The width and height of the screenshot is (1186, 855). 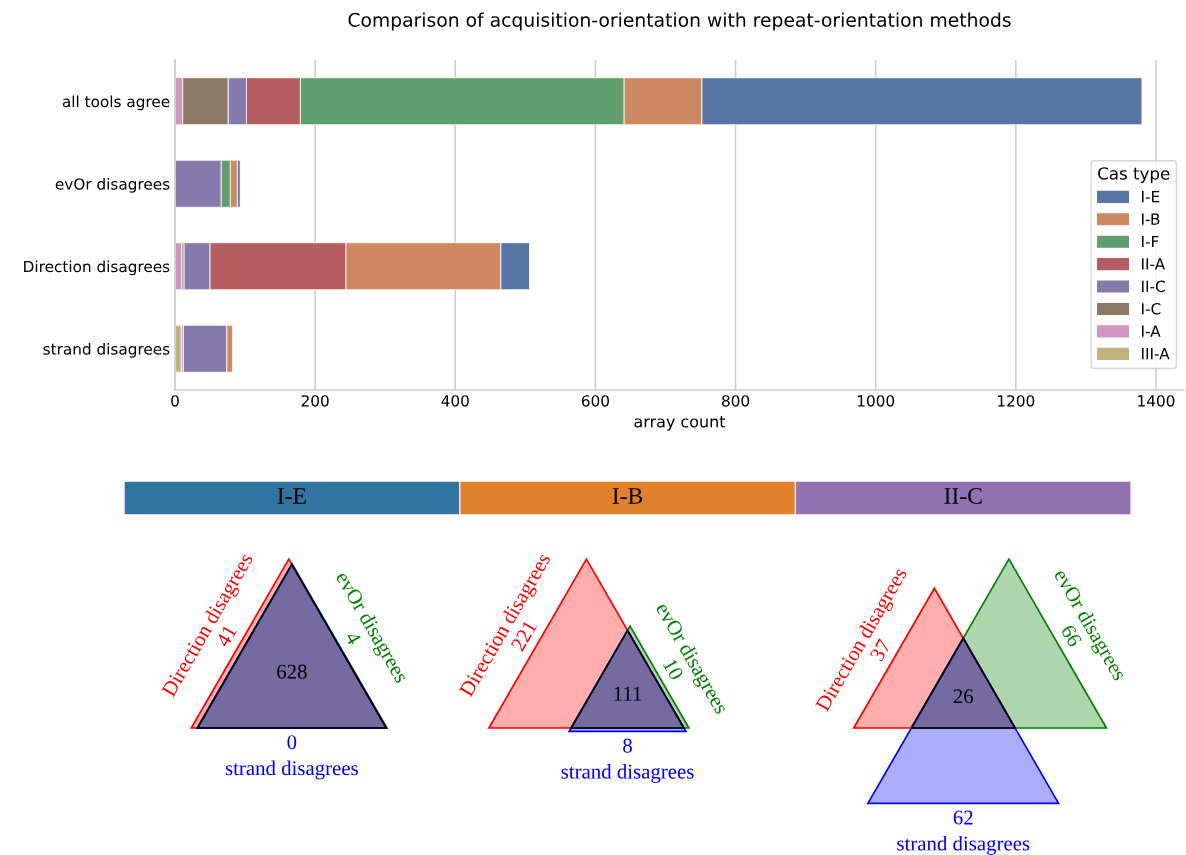 What do you see at coordinates (595, 401) in the screenshot?
I see `x-tick-label: 600` at bounding box center [595, 401].